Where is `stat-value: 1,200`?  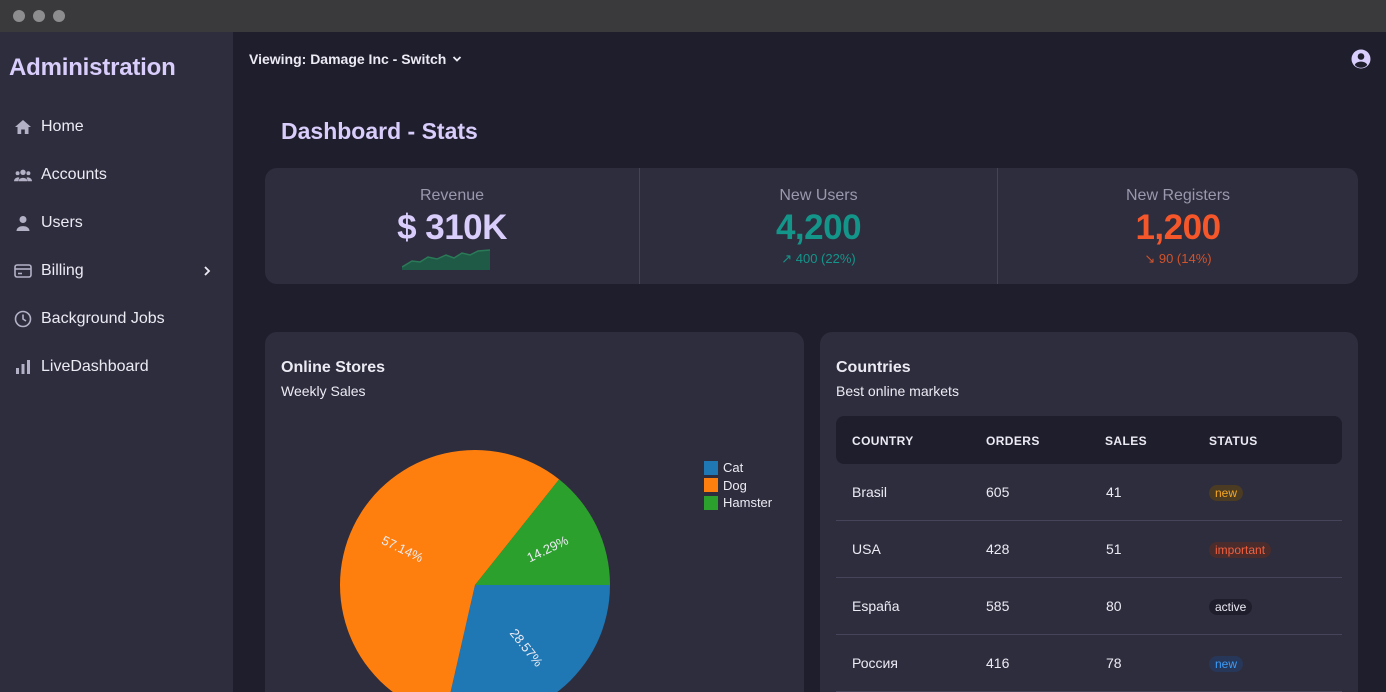
stat-value: 1,200 is located at coordinates (1178, 227).